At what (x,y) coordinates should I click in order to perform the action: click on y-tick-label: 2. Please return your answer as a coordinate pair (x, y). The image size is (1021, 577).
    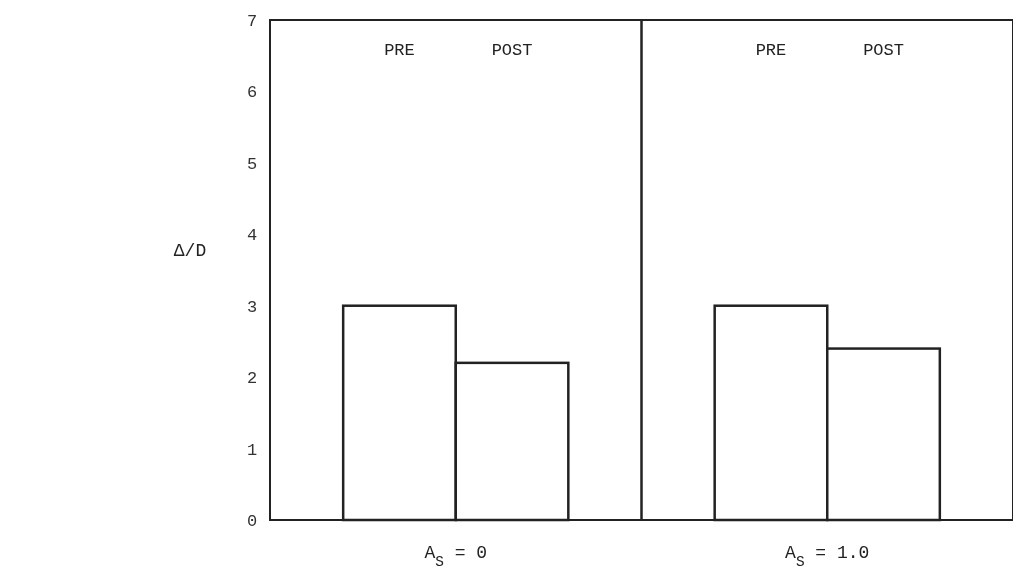
    Looking at the image, I should click on (252, 379).